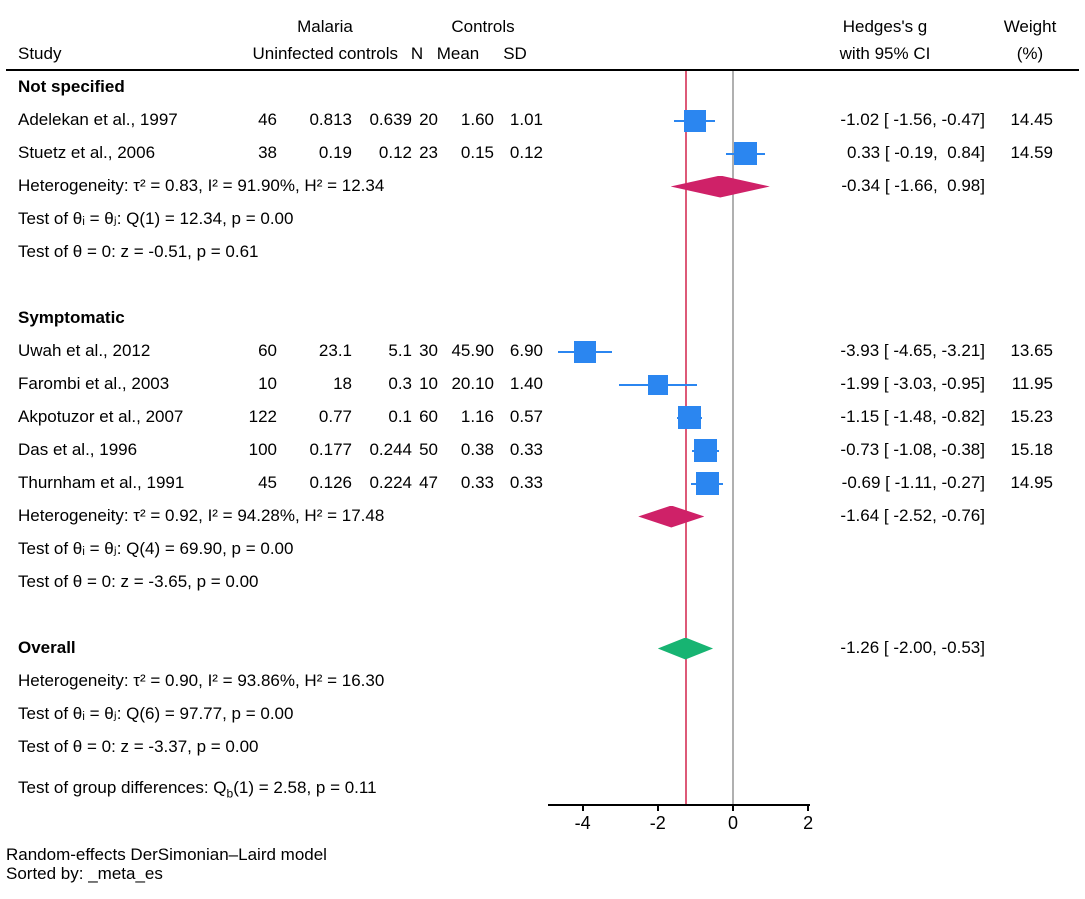 This screenshot has width=1085, height=899. I want to click on es-ci-value: -1.02 [ -1.56, -0.47], so click(912, 119).